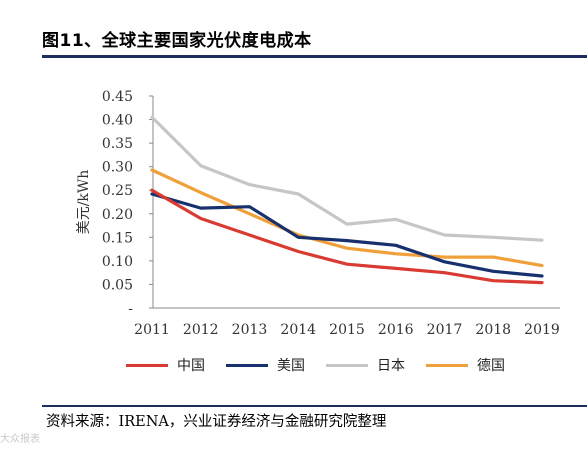 The height and width of the screenshot is (450, 587). Describe the element at coordinates (391, 366) in the screenshot. I see `legend-label-japan: 日本` at that location.